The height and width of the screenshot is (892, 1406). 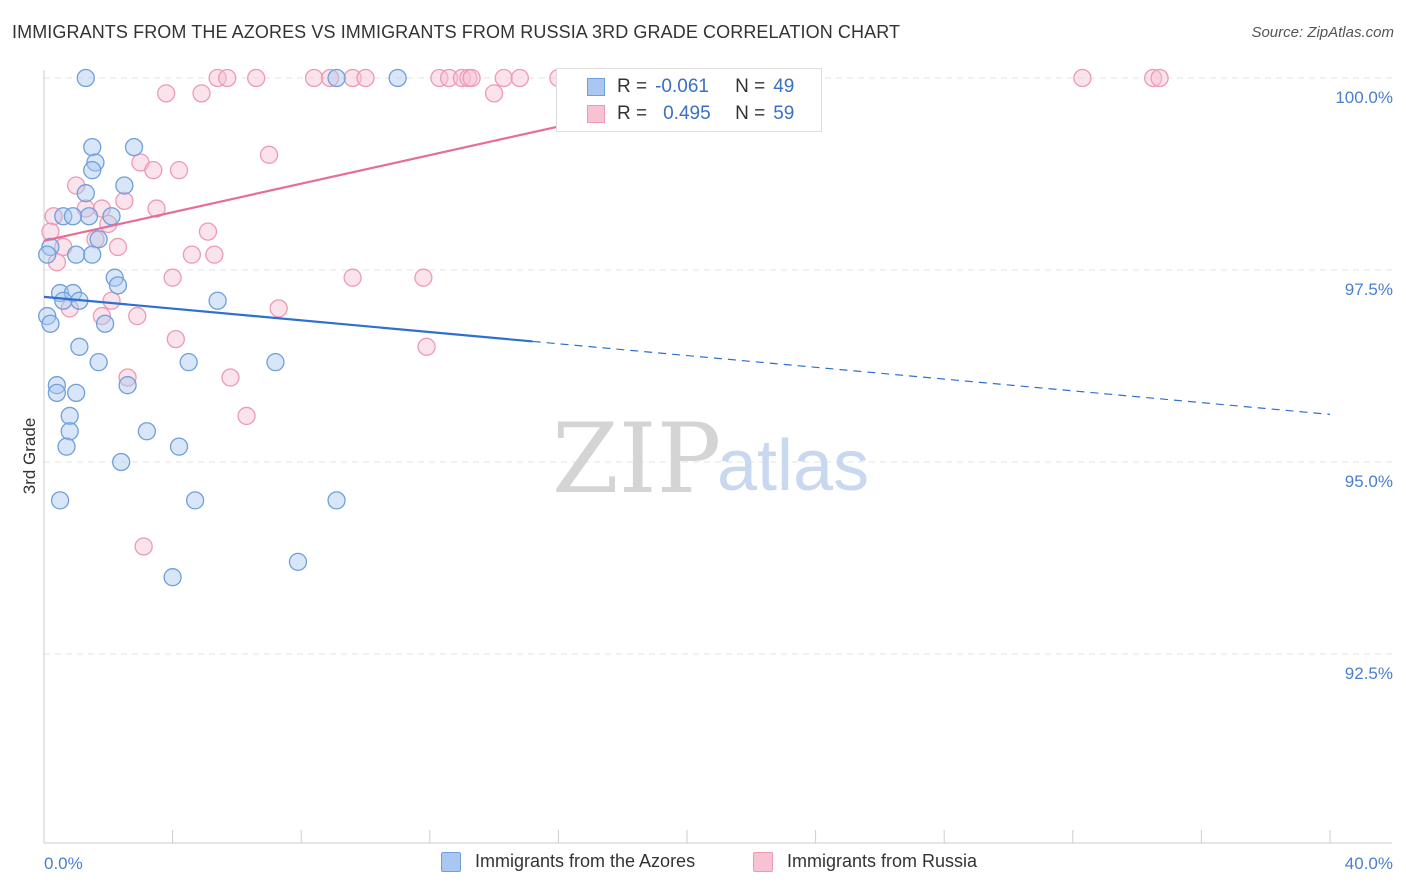 I want to click on r-value: -0.061, so click(x=682, y=86).